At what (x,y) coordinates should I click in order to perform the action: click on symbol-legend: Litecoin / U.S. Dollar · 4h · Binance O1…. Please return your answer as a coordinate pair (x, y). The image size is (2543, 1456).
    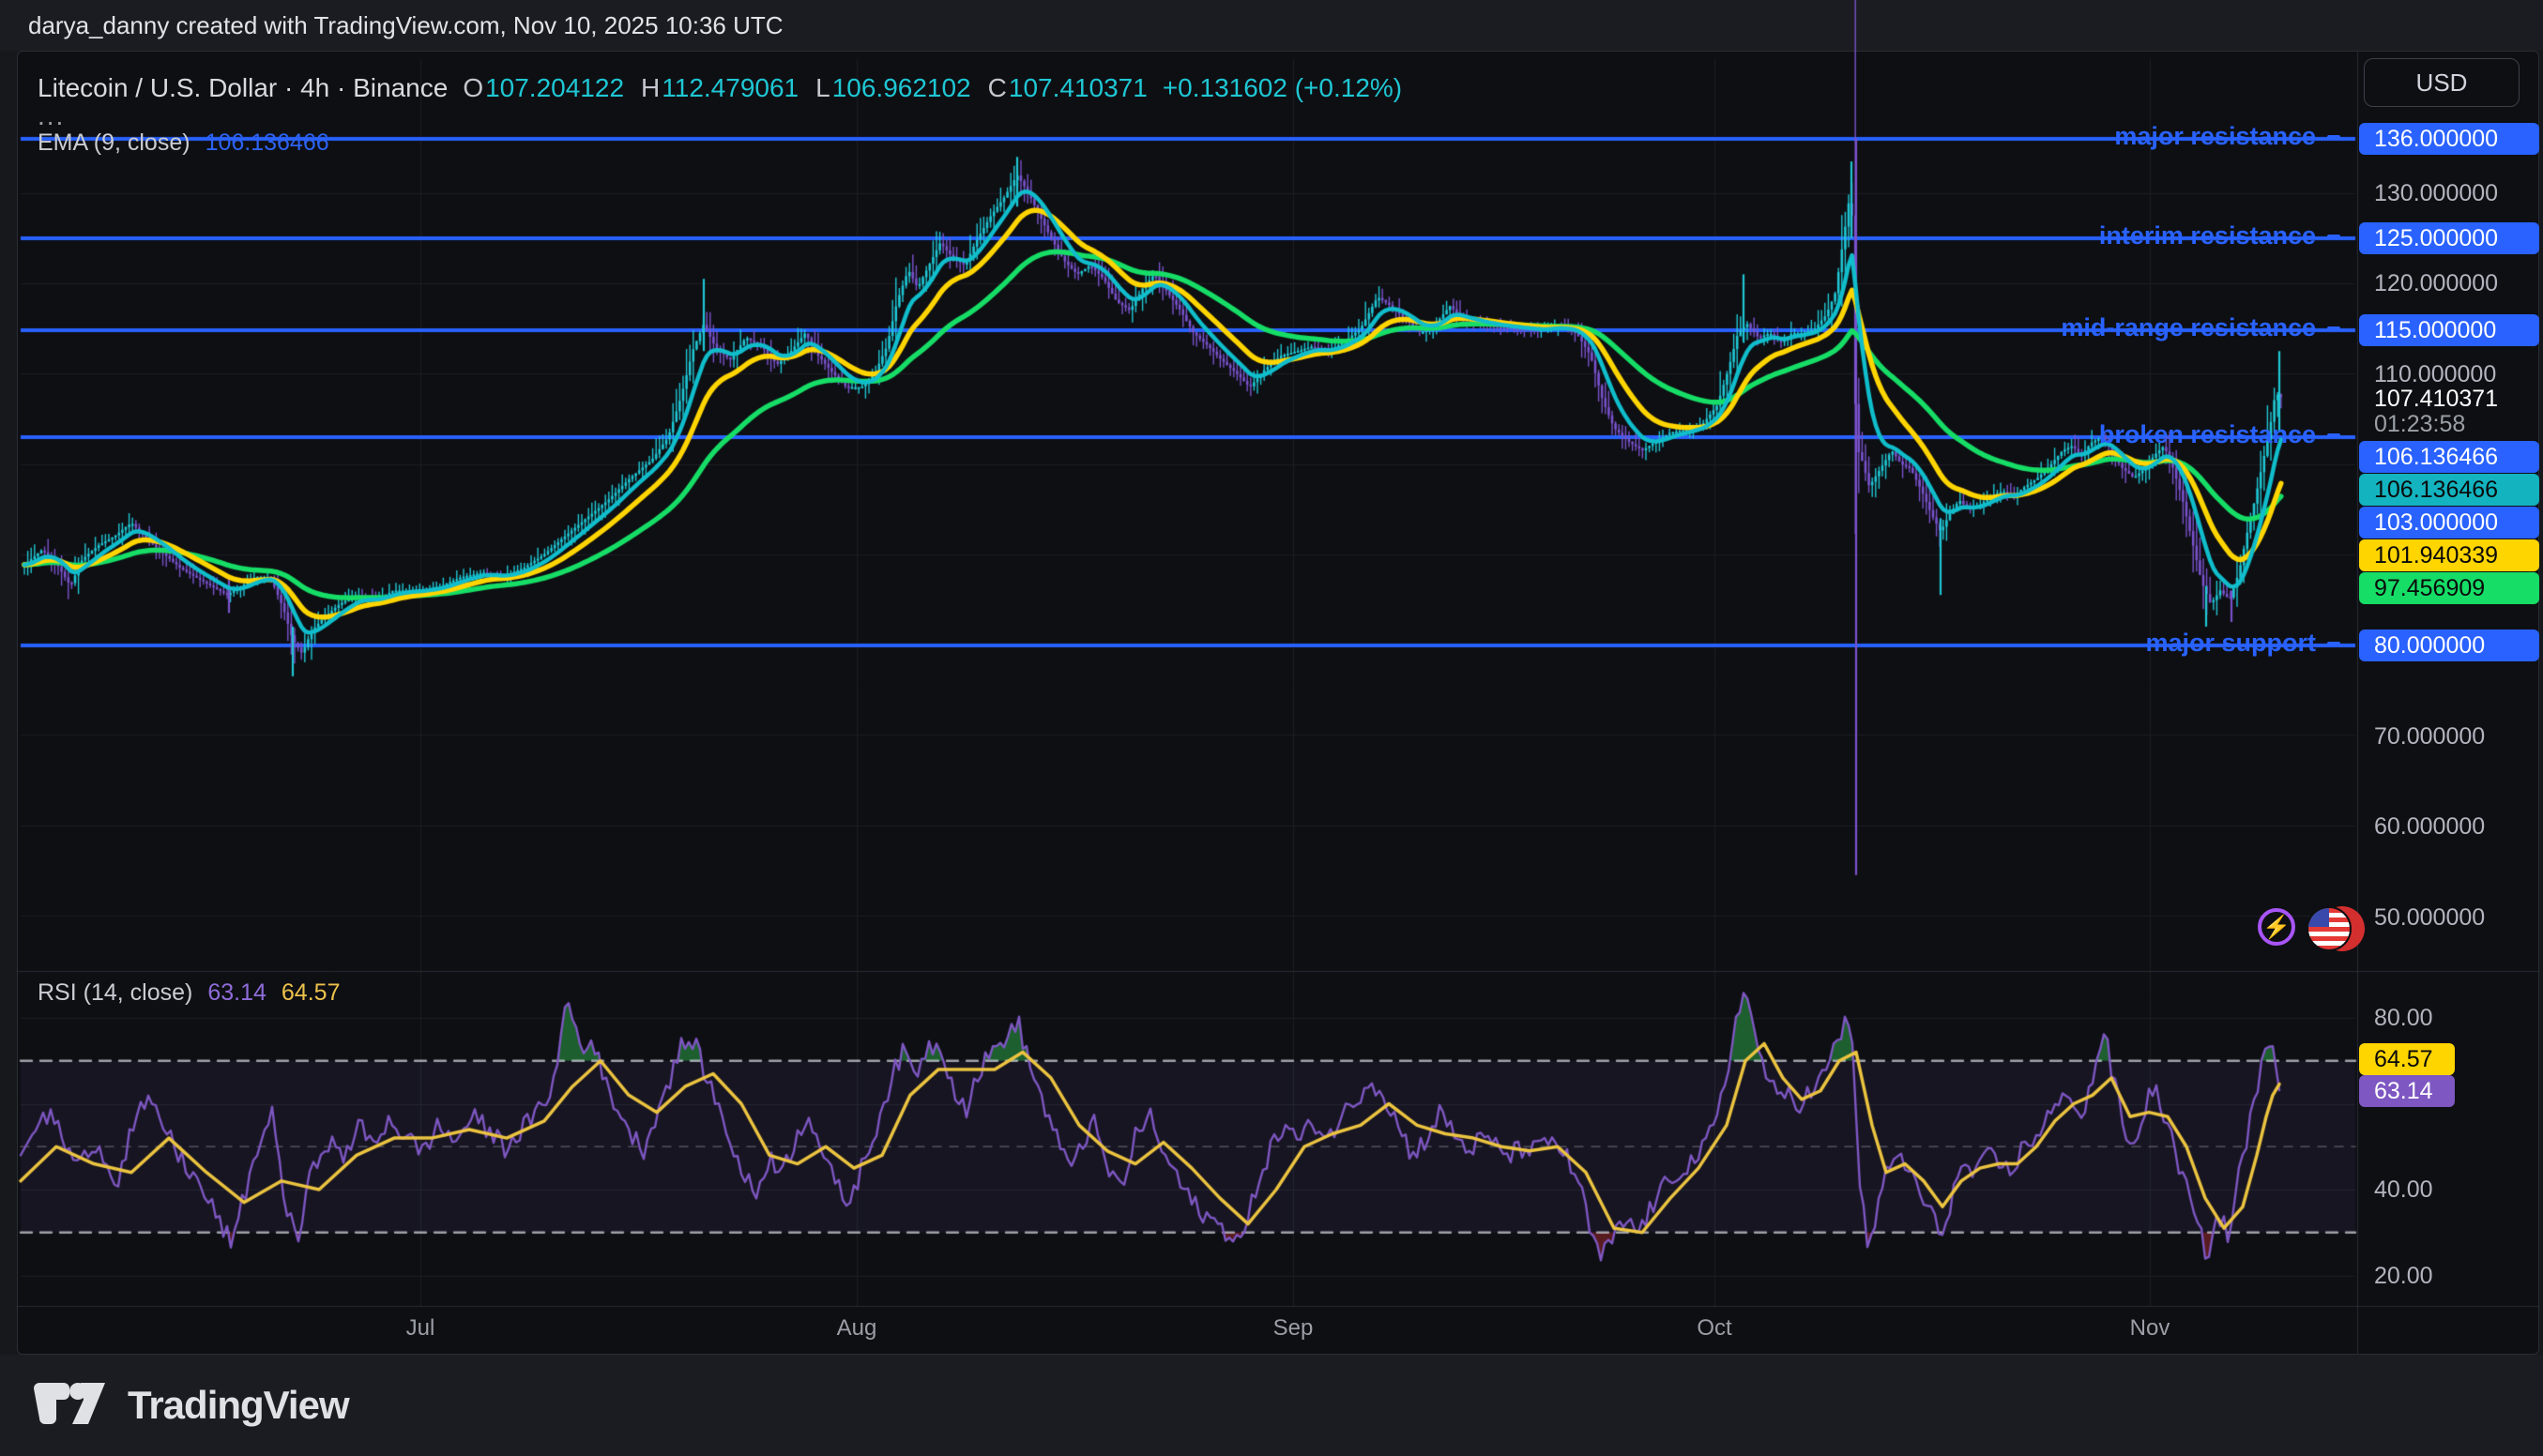
    Looking at the image, I should click on (720, 88).